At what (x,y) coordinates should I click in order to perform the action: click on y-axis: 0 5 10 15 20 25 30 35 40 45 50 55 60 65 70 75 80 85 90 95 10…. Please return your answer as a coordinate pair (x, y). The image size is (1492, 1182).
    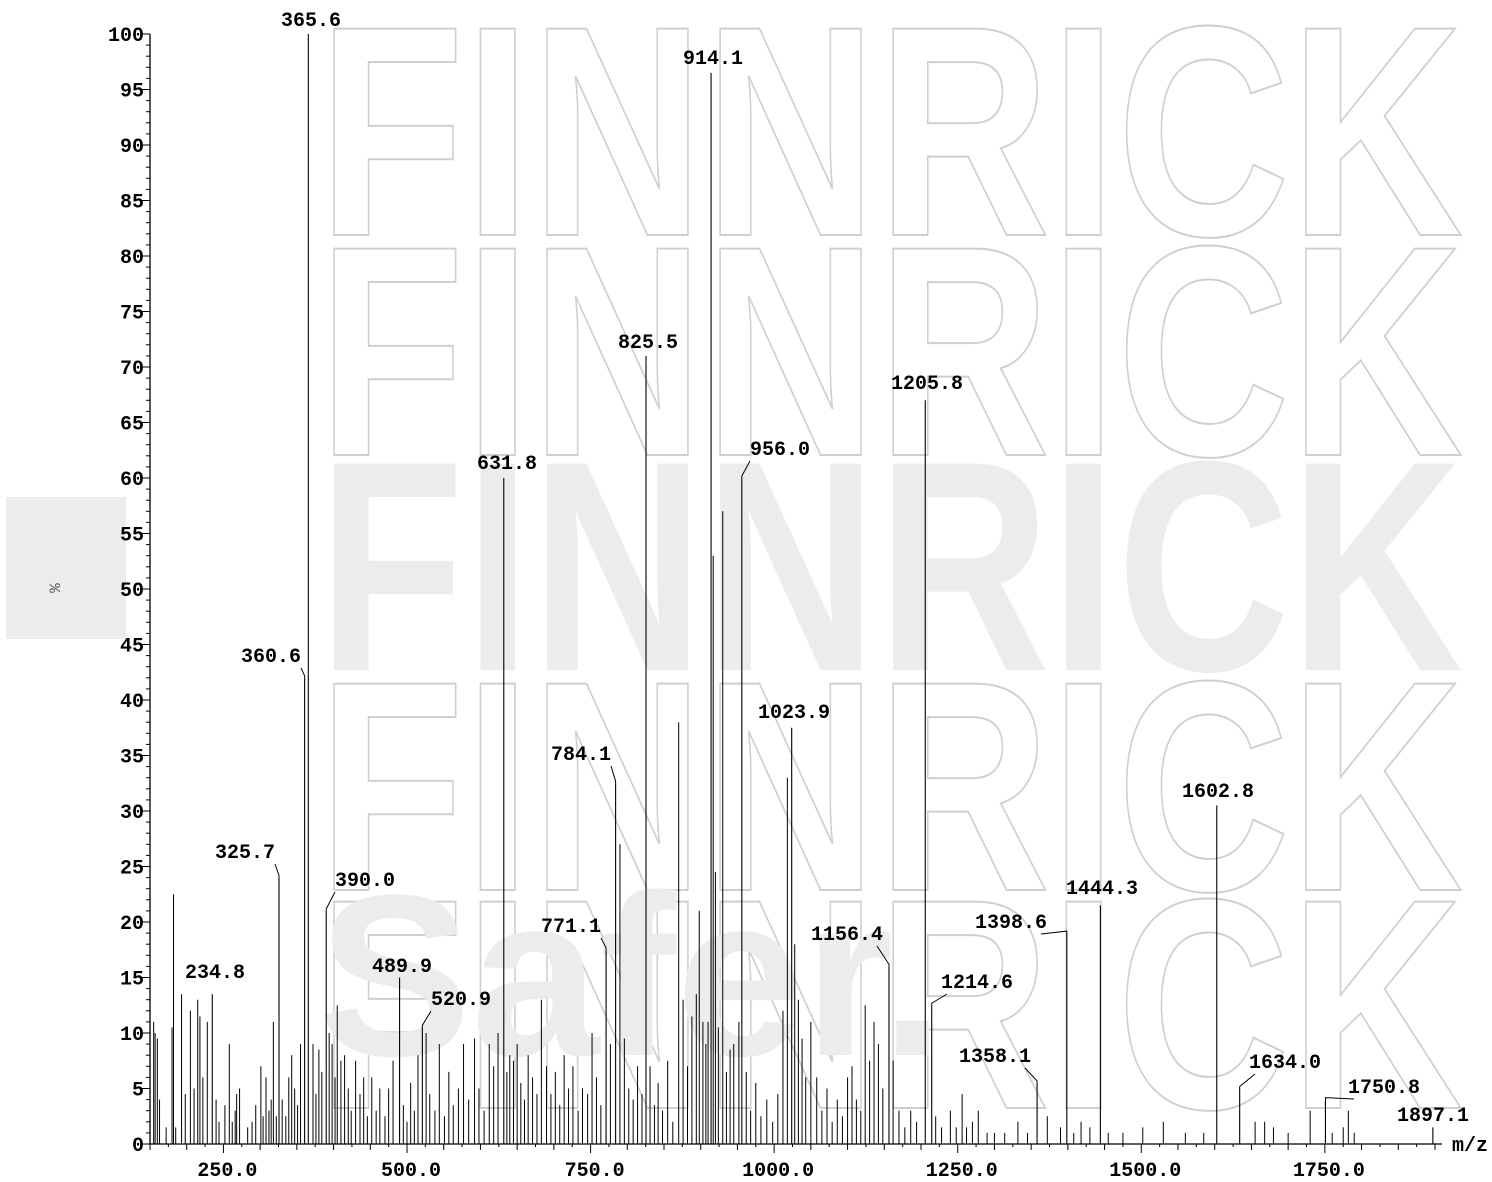
    Looking at the image, I should click on (129, 591).